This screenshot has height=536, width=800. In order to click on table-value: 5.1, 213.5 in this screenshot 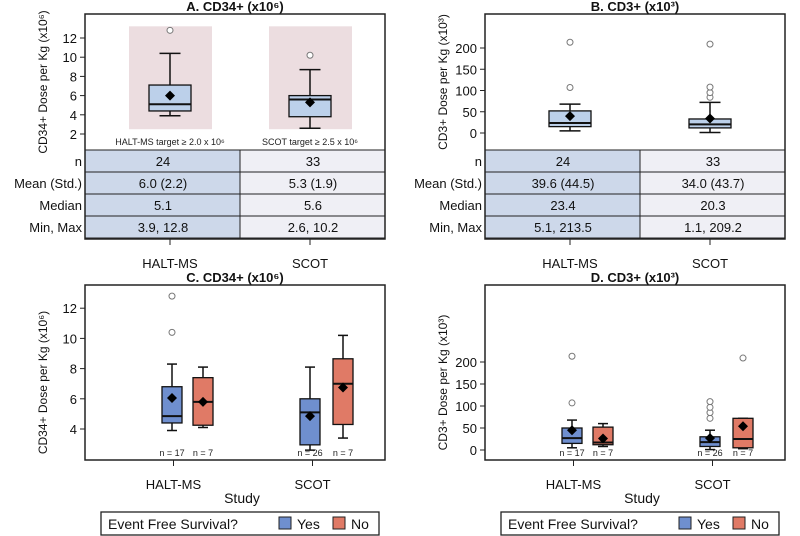, I will do `click(563, 227)`.